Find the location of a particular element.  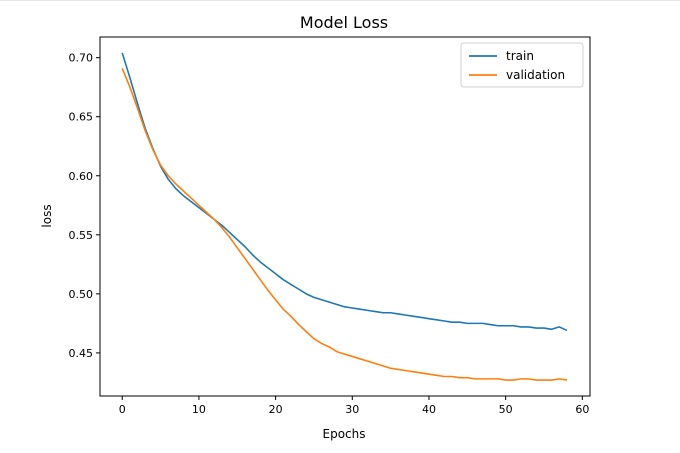

x-tick-label: 60 is located at coordinates (582, 409).